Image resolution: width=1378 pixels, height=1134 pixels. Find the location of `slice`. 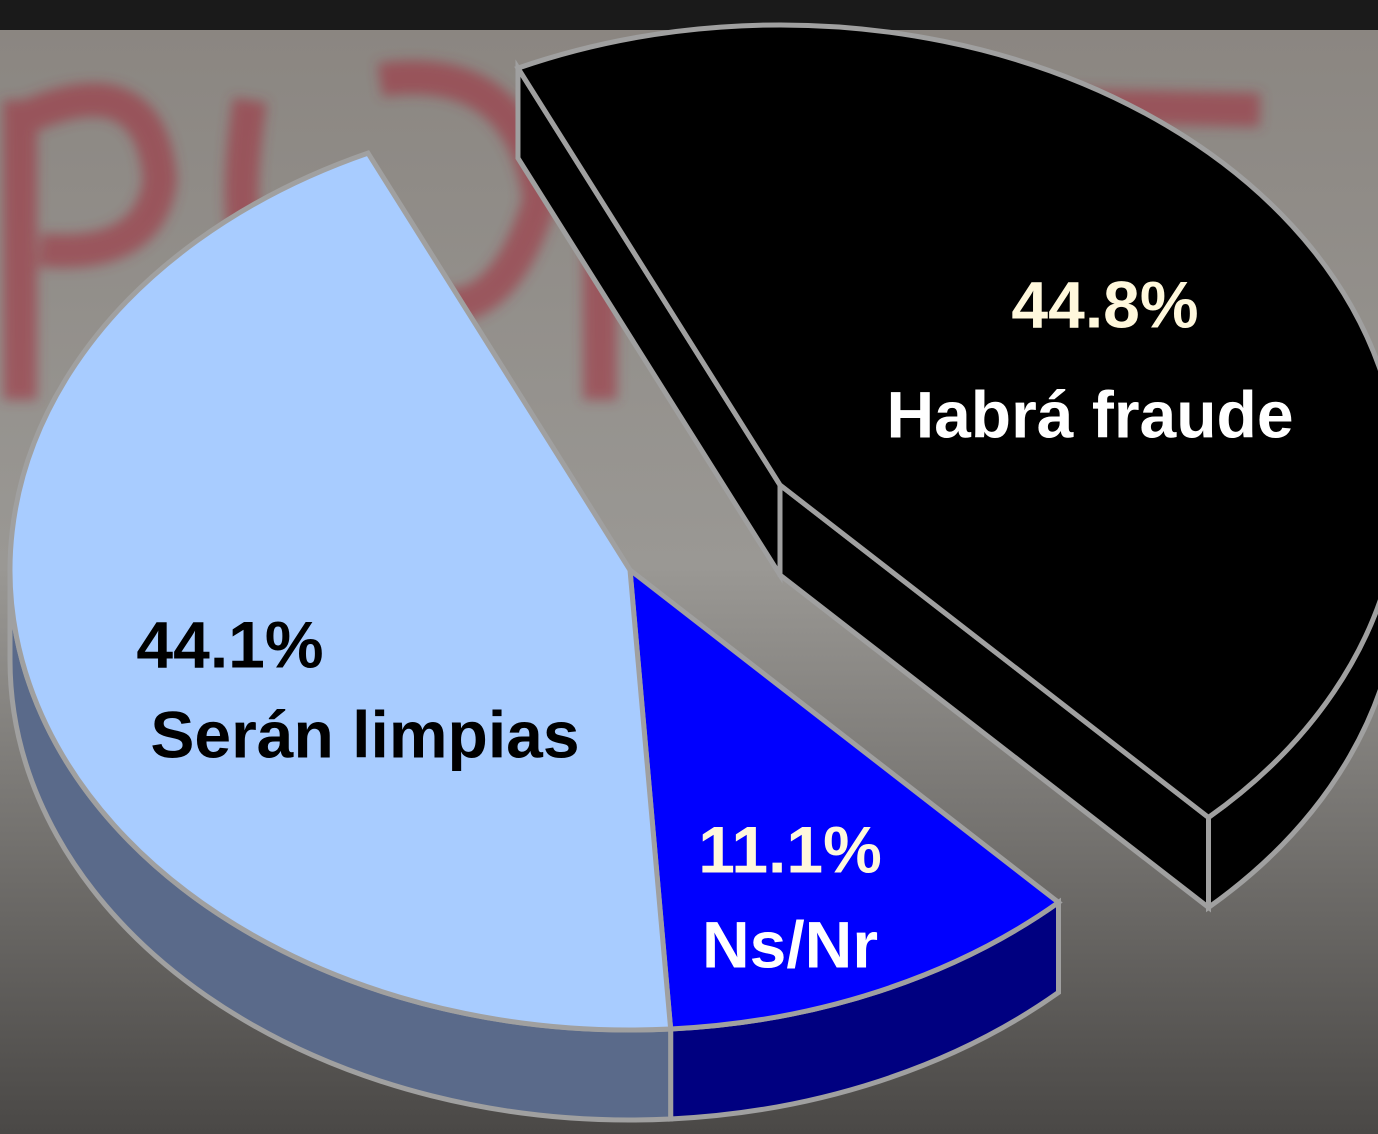

slice is located at coordinates (845, 798).